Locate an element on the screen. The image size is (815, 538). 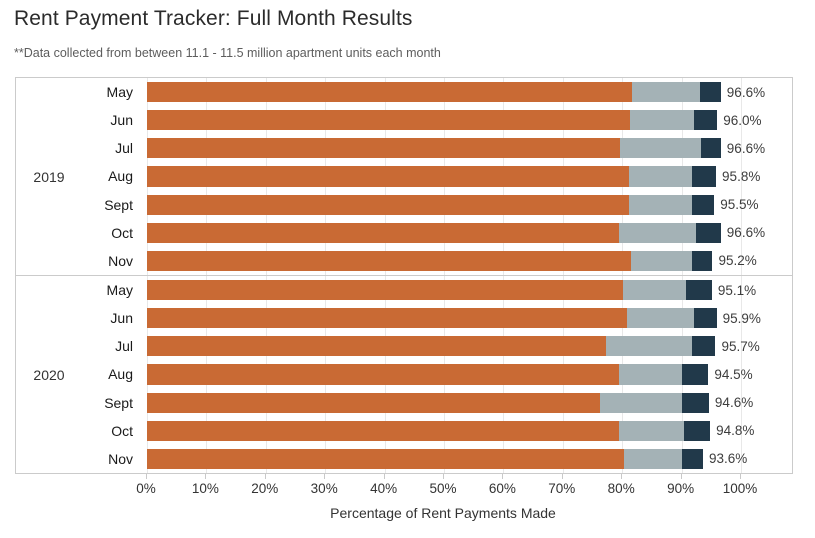
month-label: Jun is located at coordinates (121, 120).